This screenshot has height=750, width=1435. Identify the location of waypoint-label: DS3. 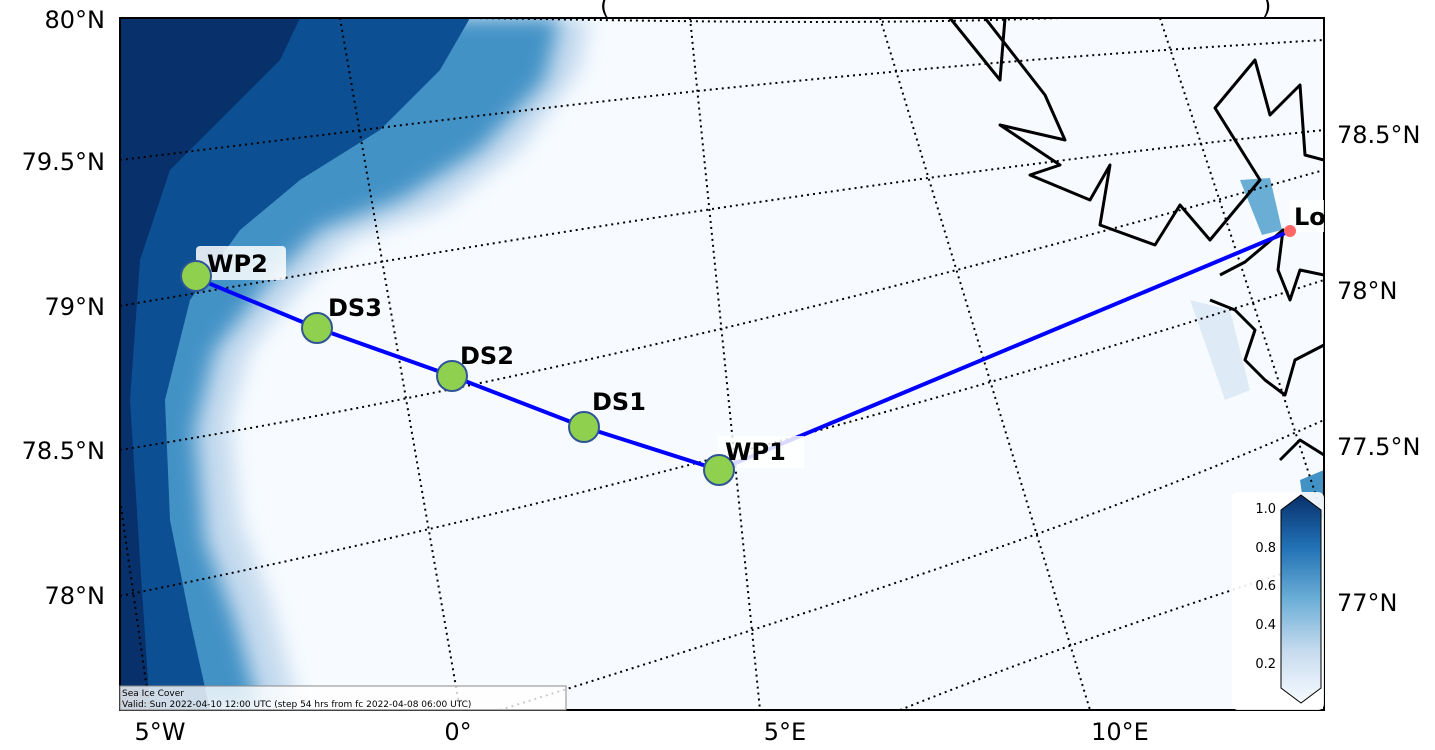
(355, 308).